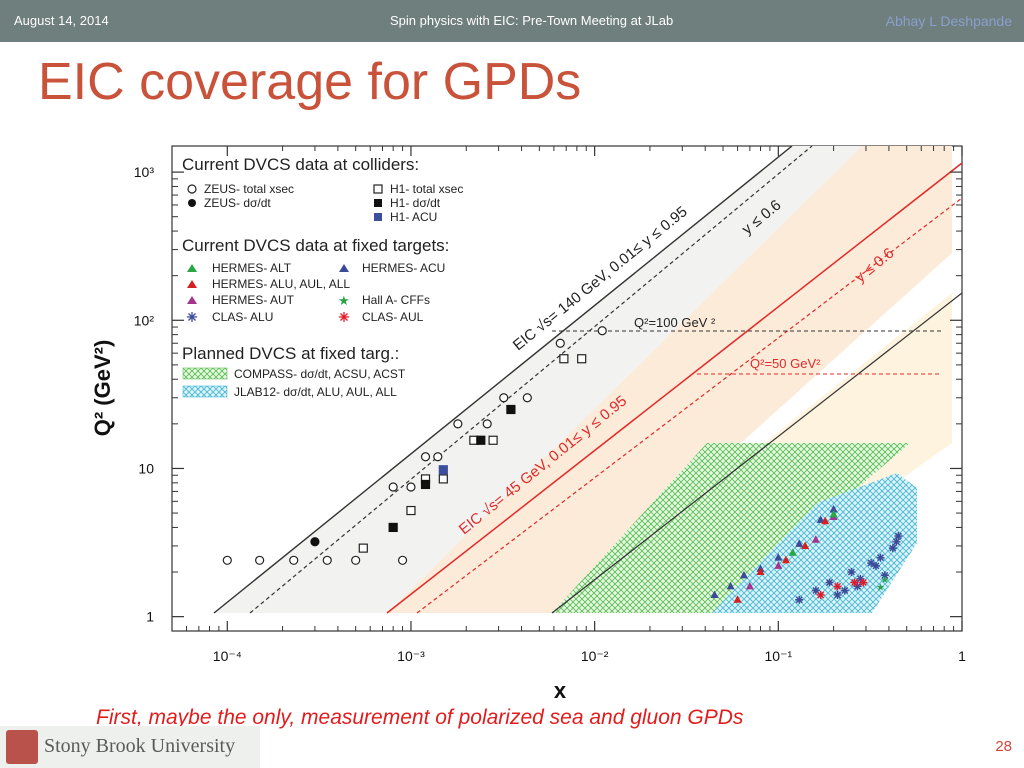 This screenshot has width=1024, height=768. What do you see at coordinates (415, 203) in the screenshot?
I see `legend-h1-dsdt: H1- dσ/dt` at bounding box center [415, 203].